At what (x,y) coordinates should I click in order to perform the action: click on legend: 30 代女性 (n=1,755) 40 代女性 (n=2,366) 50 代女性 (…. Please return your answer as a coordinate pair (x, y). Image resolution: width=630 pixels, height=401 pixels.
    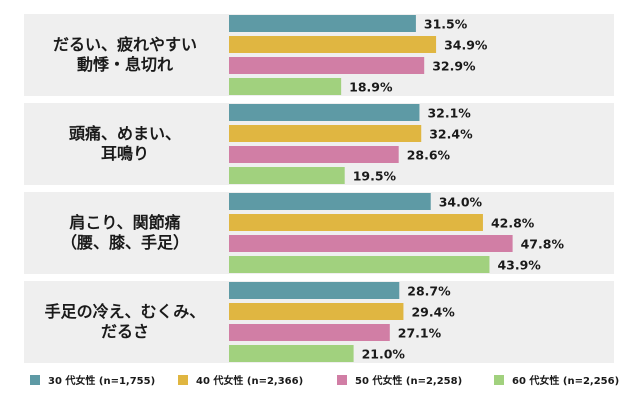
    Looking at the image, I should click on (324, 380).